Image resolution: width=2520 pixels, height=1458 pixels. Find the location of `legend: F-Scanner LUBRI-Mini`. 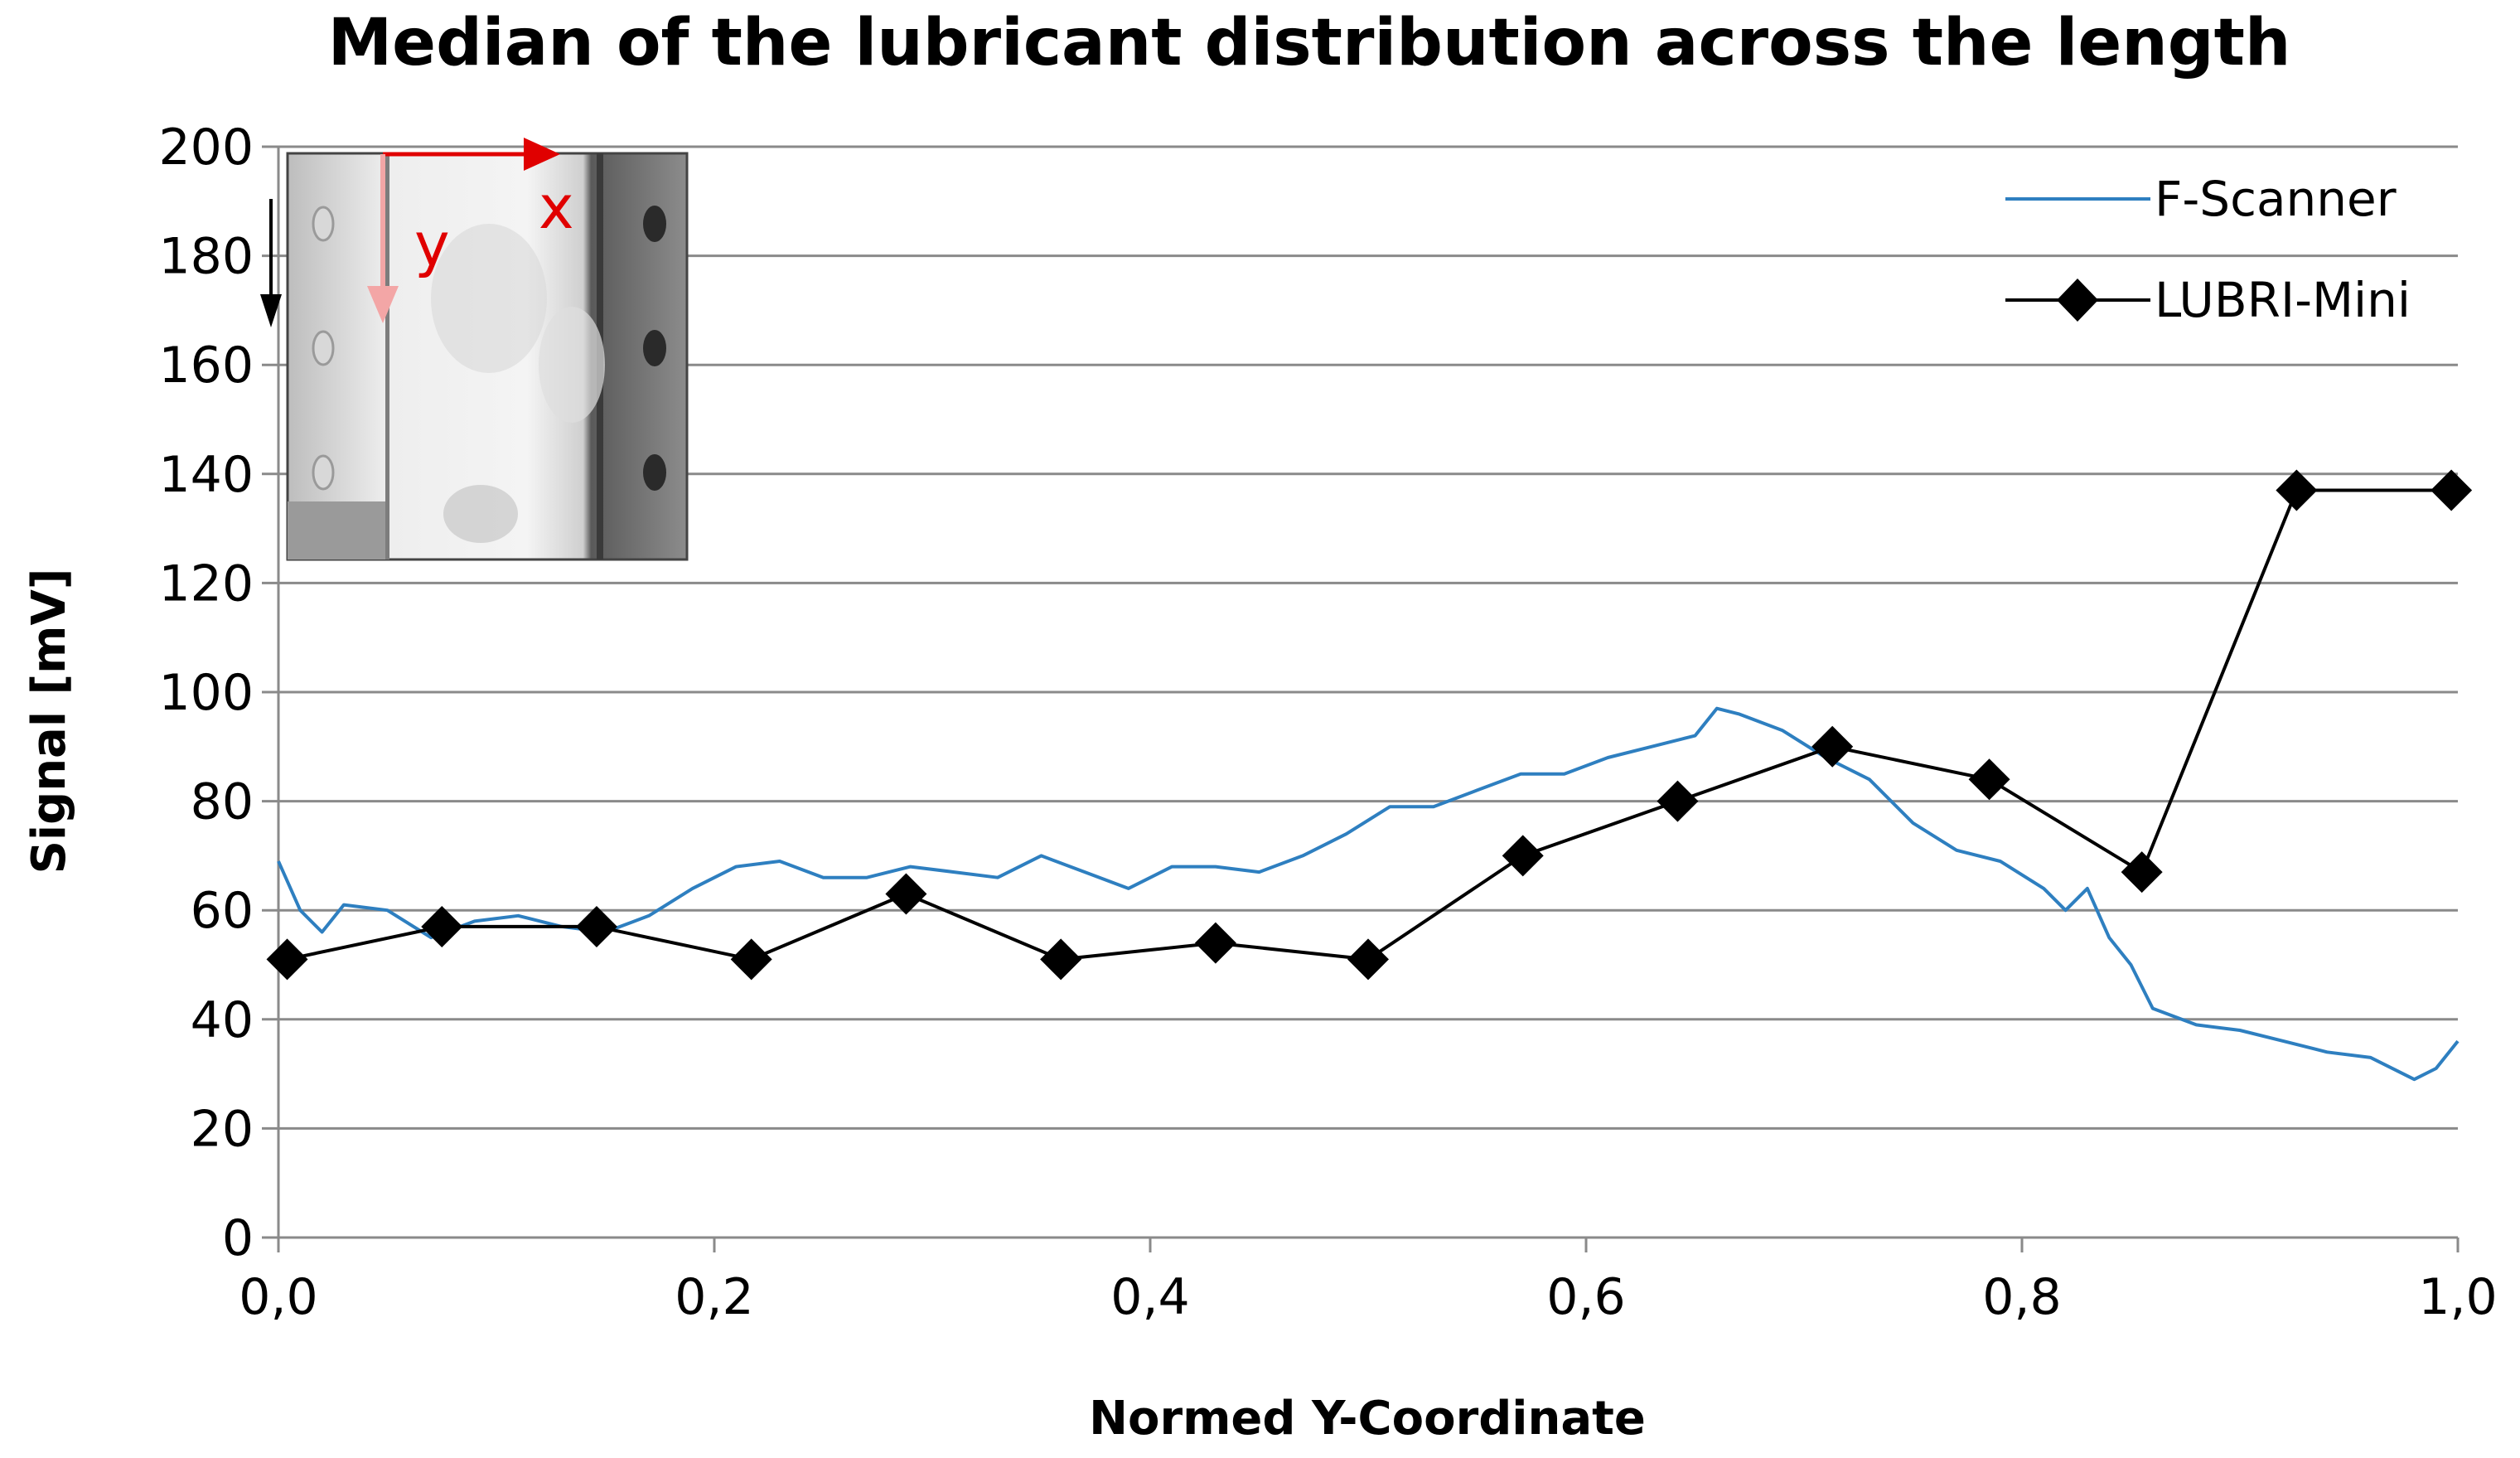

legend: F-Scanner LUBRI-Mini is located at coordinates (2208, 249).